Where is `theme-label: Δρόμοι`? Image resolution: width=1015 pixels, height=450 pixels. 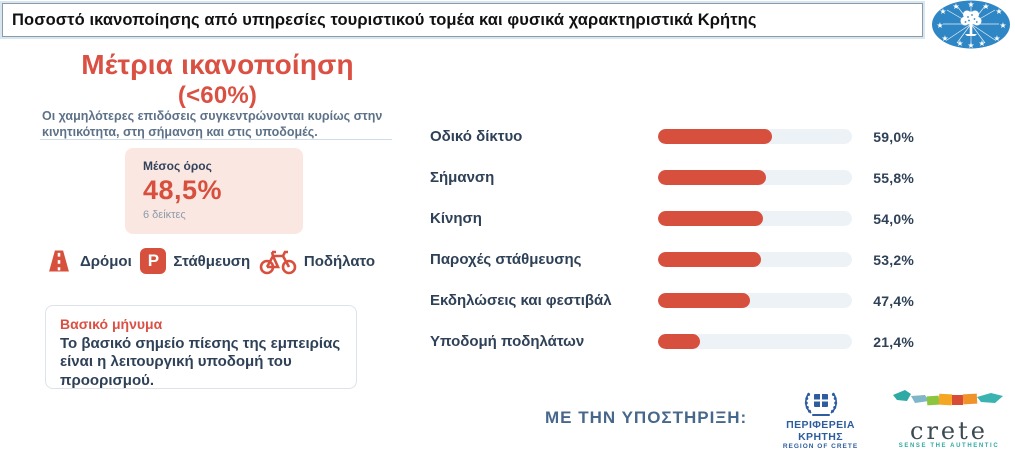 theme-label: Δρόμοι is located at coordinates (106, 261).